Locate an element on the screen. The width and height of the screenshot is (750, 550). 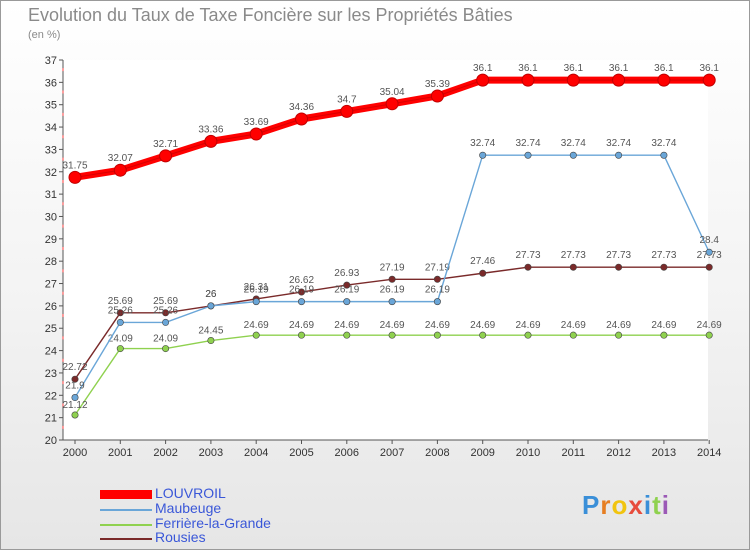
data-label: 26.31 is located at coordinates (256, 287).